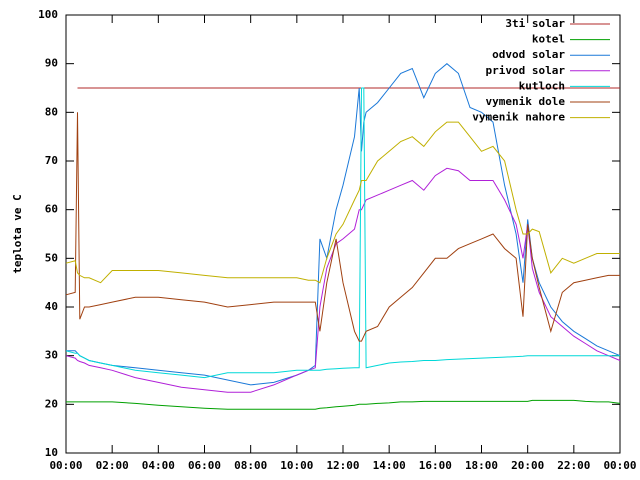 This screenshot has width=640, height=480. What do you see at coordinates (435, 465) in the screenshot?
I see `x-tick-label: 16:00` at bounding box center [435, 465].